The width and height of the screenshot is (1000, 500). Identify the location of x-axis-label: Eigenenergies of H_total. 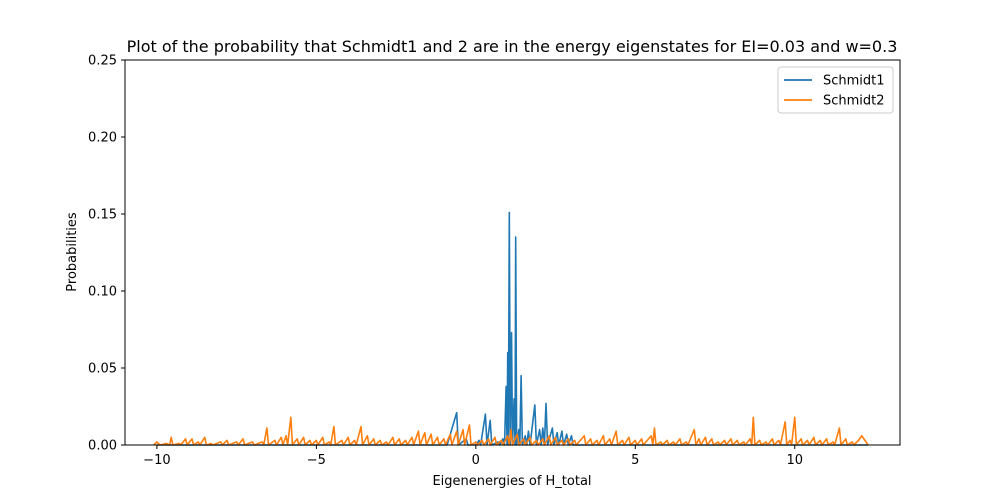
(511, 481).